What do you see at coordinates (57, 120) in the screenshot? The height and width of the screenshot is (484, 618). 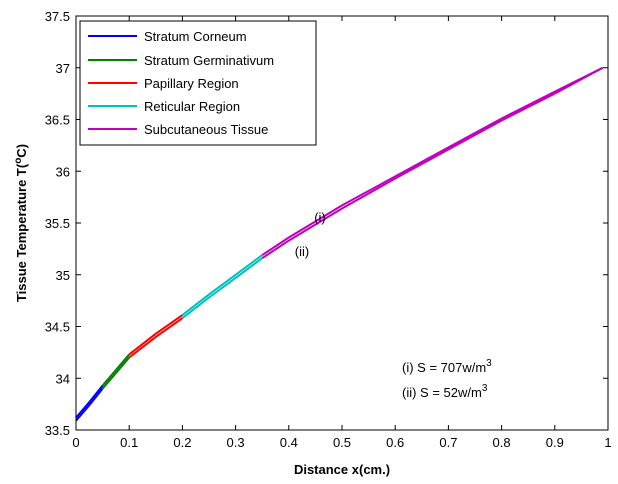 I see `y-tick-label: 36.5` at bounding box center [57, 120].